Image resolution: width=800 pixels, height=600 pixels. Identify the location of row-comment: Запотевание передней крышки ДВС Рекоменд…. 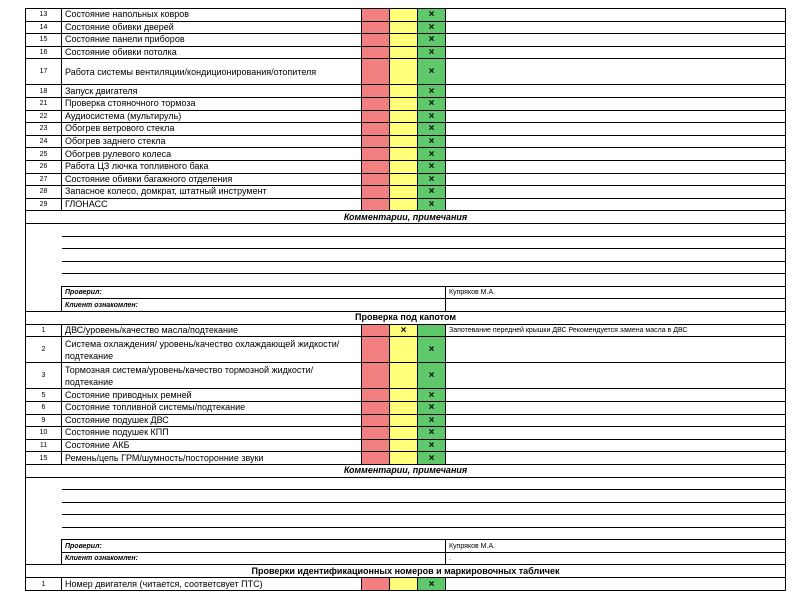
(615, 330).